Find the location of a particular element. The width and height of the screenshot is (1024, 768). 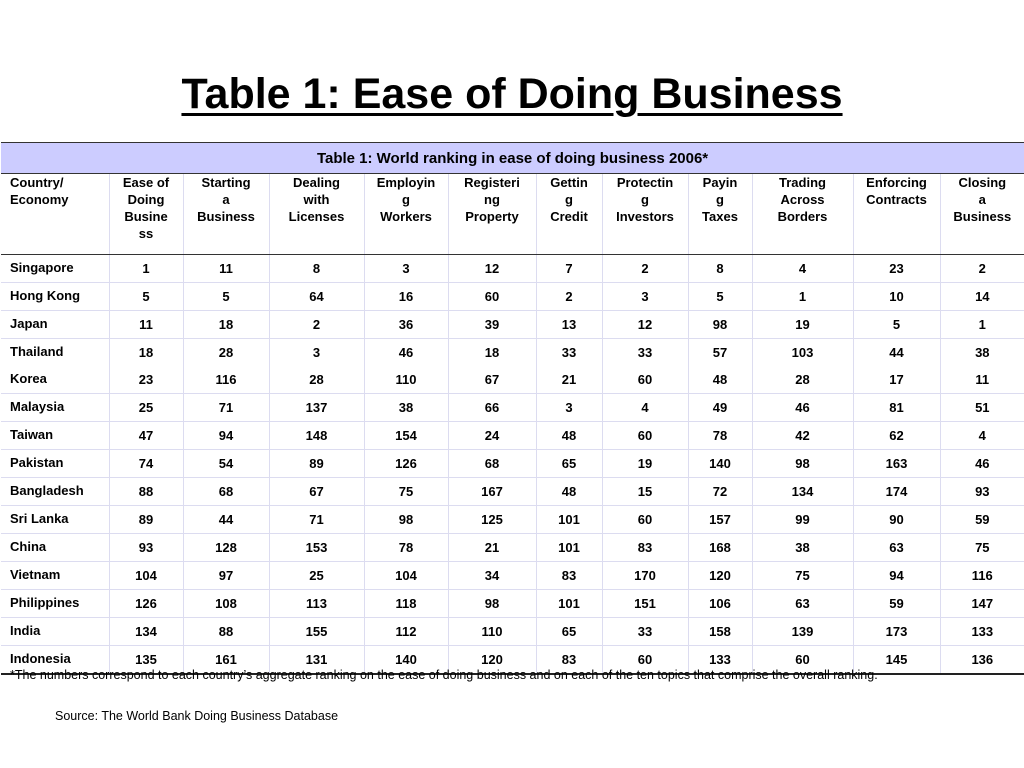

rank-value: 15 is located at coordinates (644, 491).